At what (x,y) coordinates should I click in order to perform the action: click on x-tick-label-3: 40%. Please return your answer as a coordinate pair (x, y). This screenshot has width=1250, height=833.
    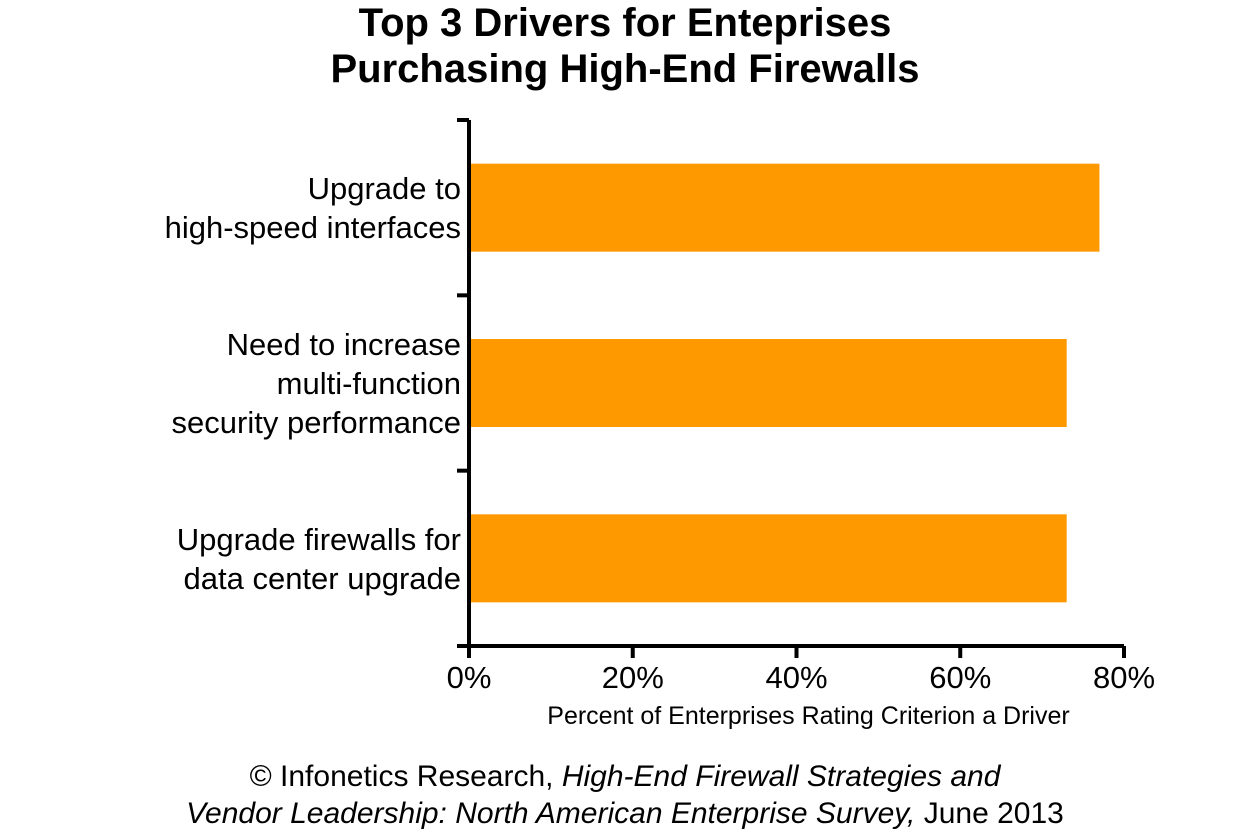
    Looking at the image, I should click on (796, 677).